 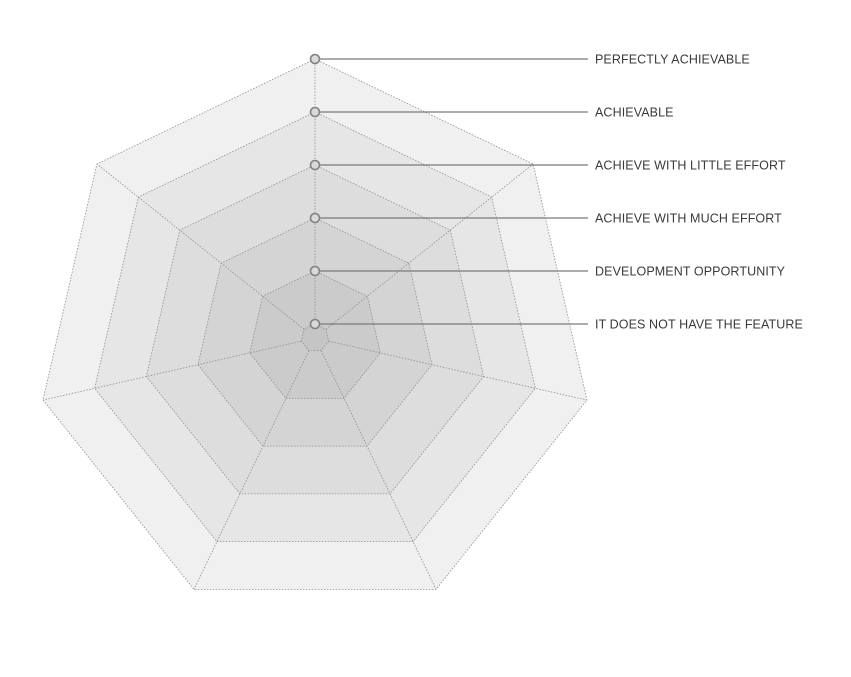 I want to click on leader-lines-group, so click(x=451, y=191).